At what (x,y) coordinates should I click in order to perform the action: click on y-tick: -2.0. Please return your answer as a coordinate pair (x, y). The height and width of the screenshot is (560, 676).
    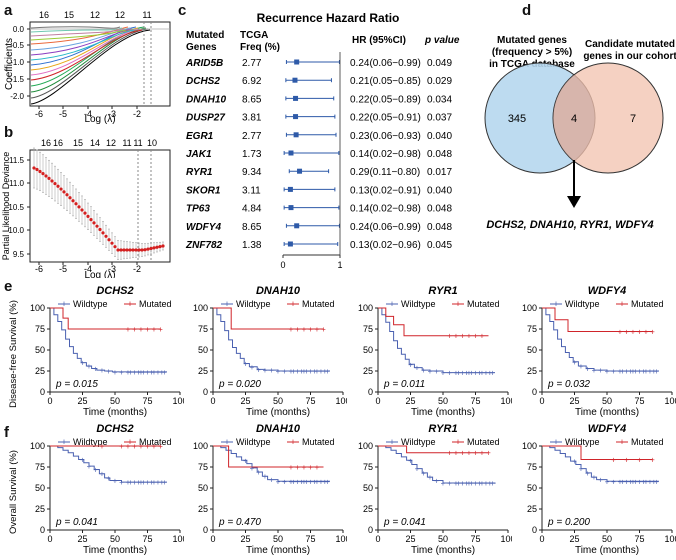
    Looking at the image, I should click on (17, 96).